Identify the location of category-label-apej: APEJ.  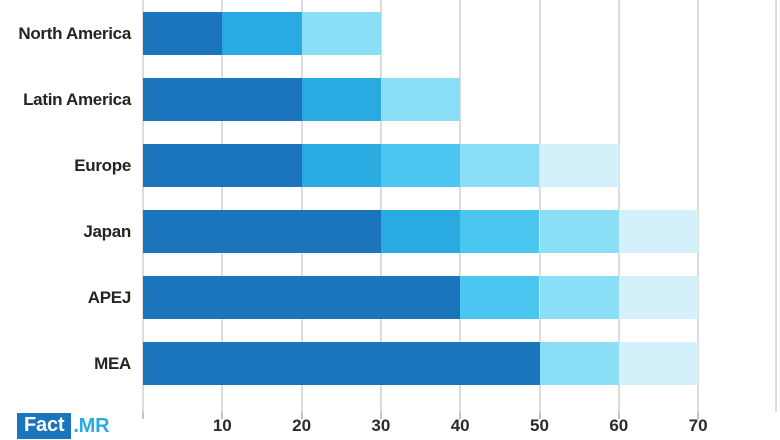
(109, 297).